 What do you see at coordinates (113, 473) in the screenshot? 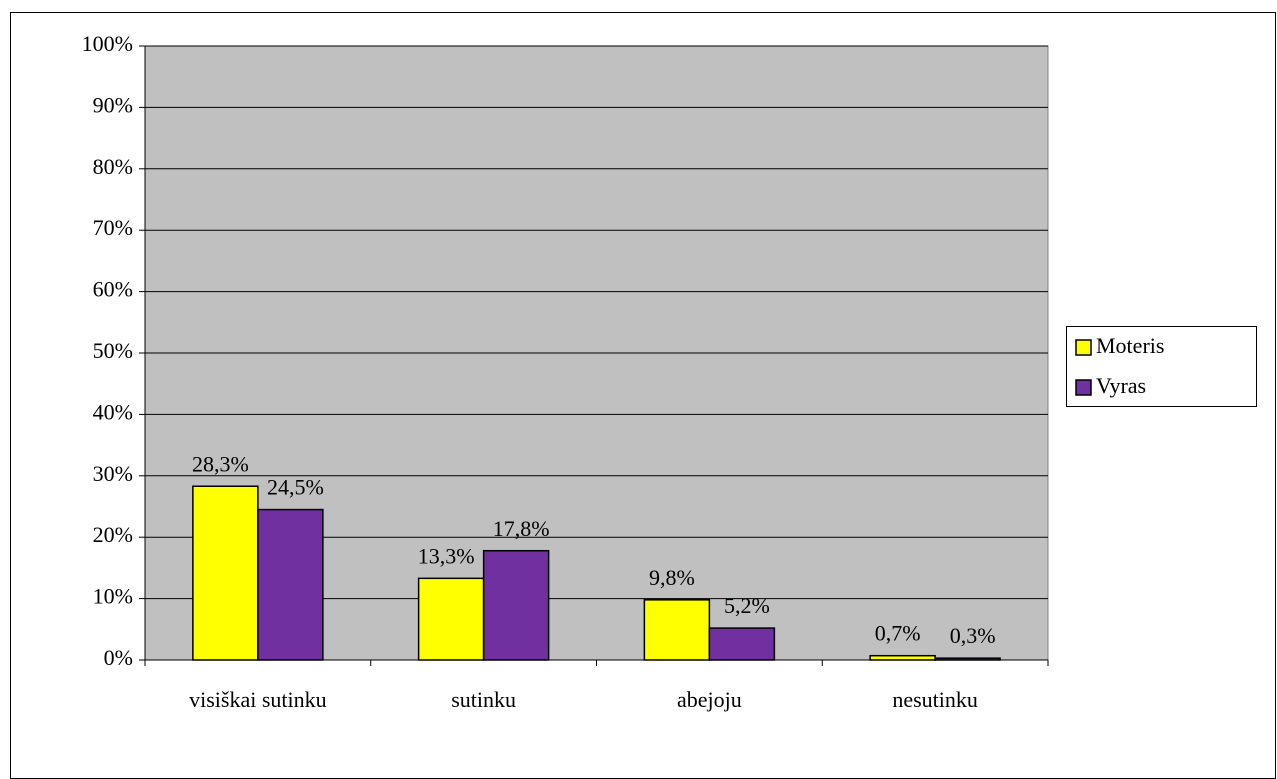
I see `y-tick-label: 30%` at bounding box center [113, 473].